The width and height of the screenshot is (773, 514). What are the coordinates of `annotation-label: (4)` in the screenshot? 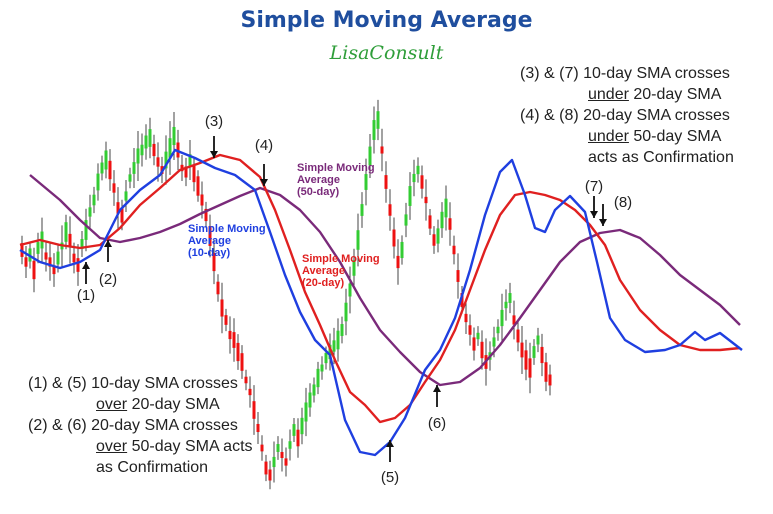 It's located at (264, 145).